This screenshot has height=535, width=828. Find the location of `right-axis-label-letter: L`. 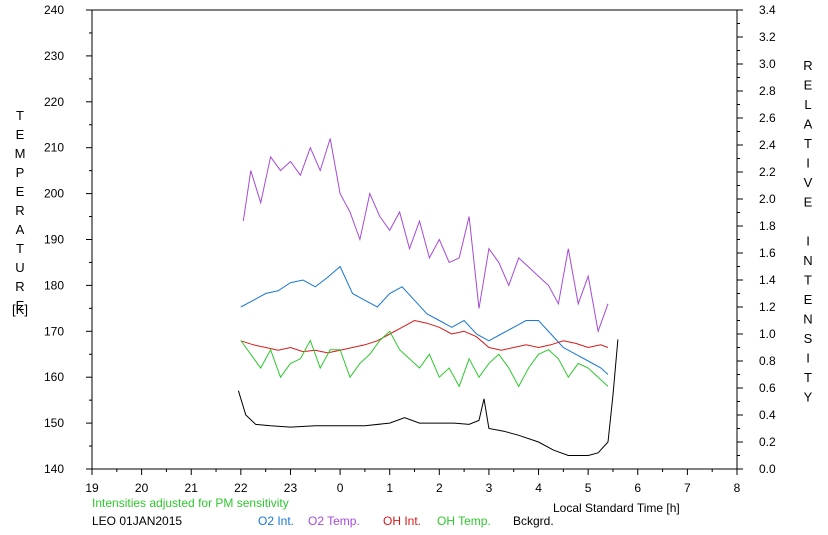

right-axis-label-letter: L is located at coordinates (807, 104).